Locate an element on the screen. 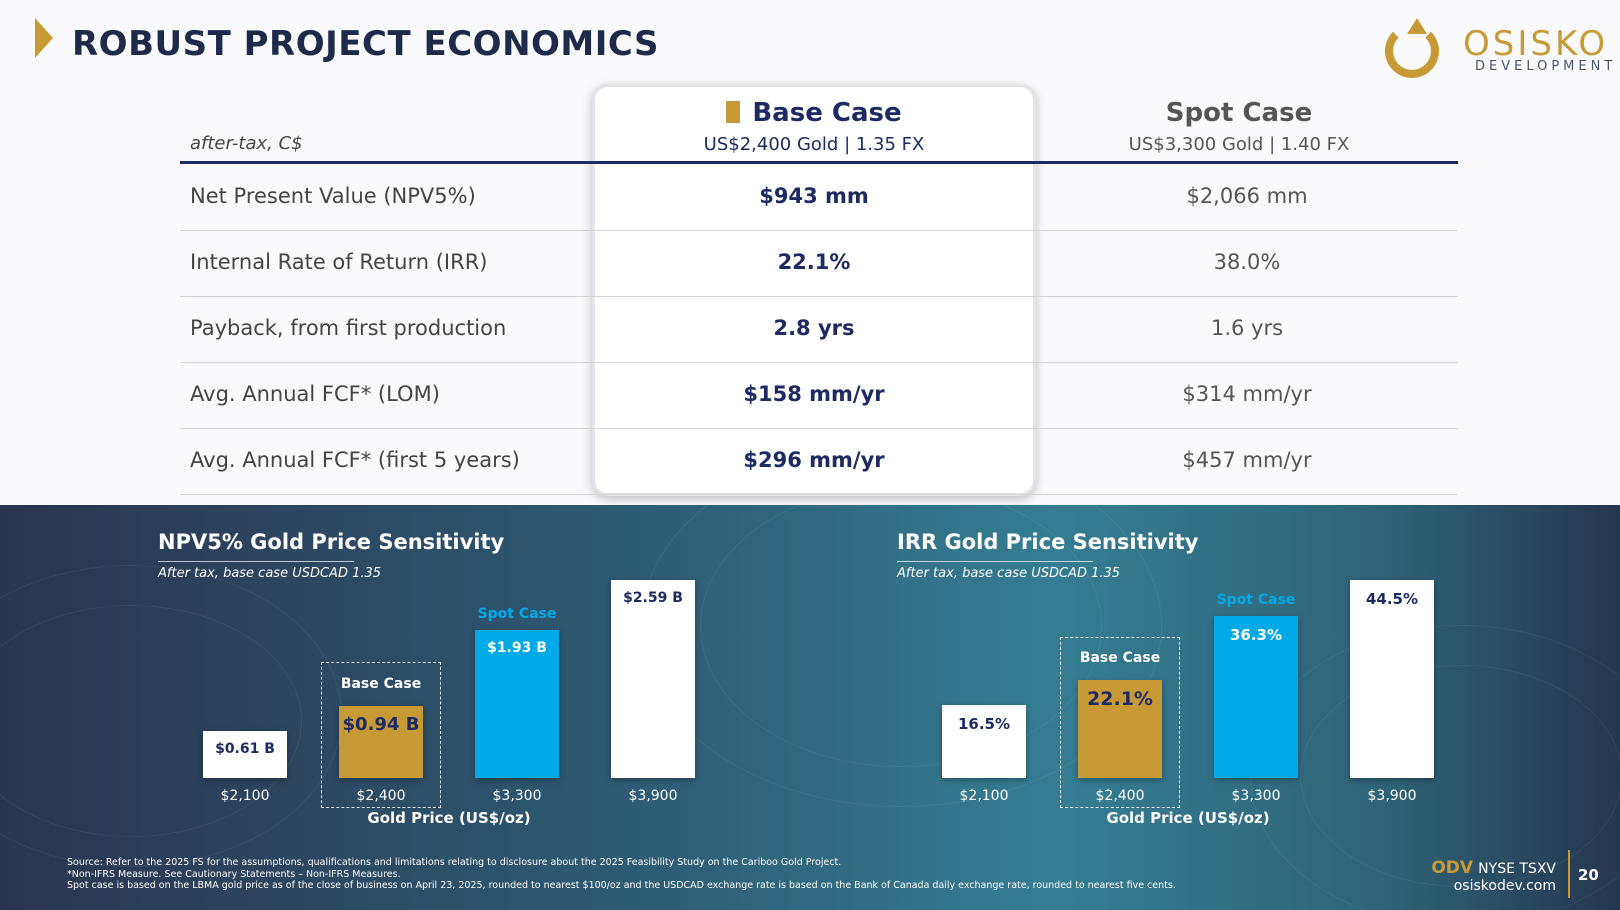  chart-bar: $0.94 B is located at coordinates (381, 742).